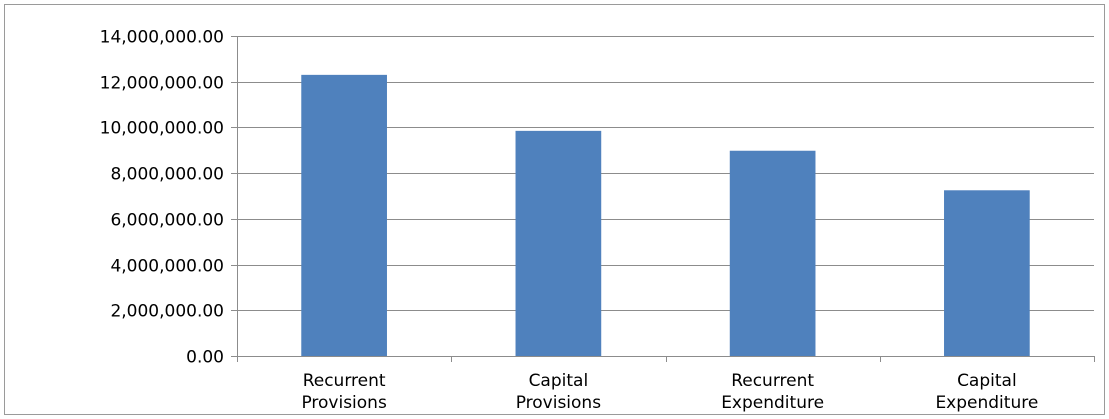  What do you see at coordinates (167, 221) in the screenshot?
I see `y-tick-label: 6,000,000.00` at bounding box center [167, 221].